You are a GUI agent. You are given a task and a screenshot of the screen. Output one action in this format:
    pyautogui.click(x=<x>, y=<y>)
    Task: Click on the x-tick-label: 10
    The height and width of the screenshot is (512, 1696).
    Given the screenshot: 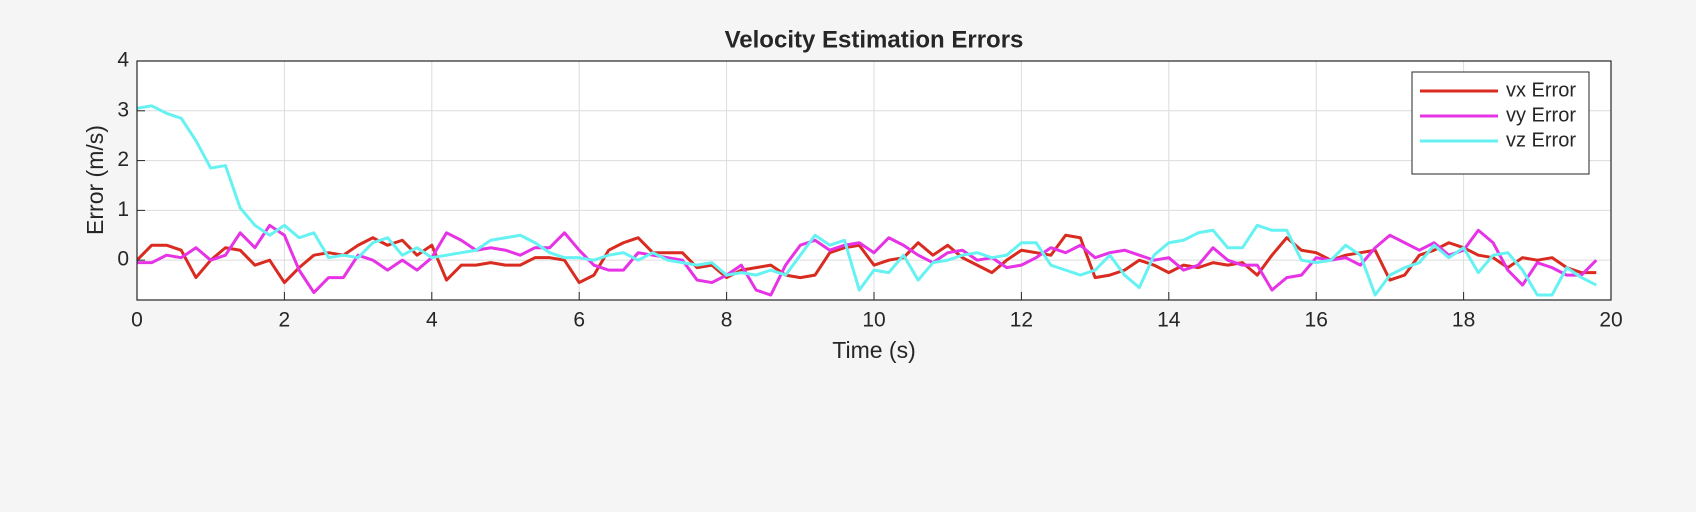 What is the action you would take?
    pyautogui.click(x=873, y=320)
    